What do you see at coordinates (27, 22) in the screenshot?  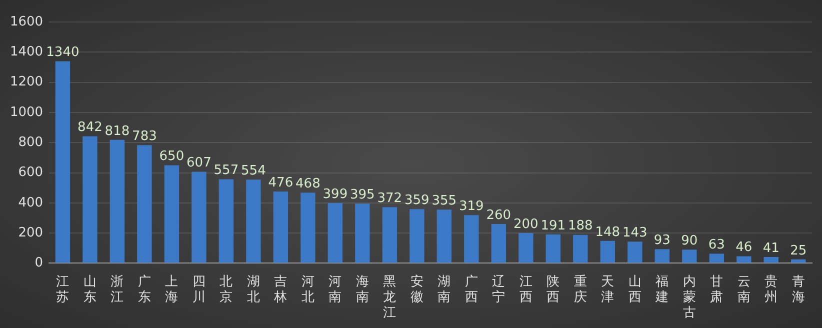 I see `y-tick-label: 1600` at bounding box center [27, 22].